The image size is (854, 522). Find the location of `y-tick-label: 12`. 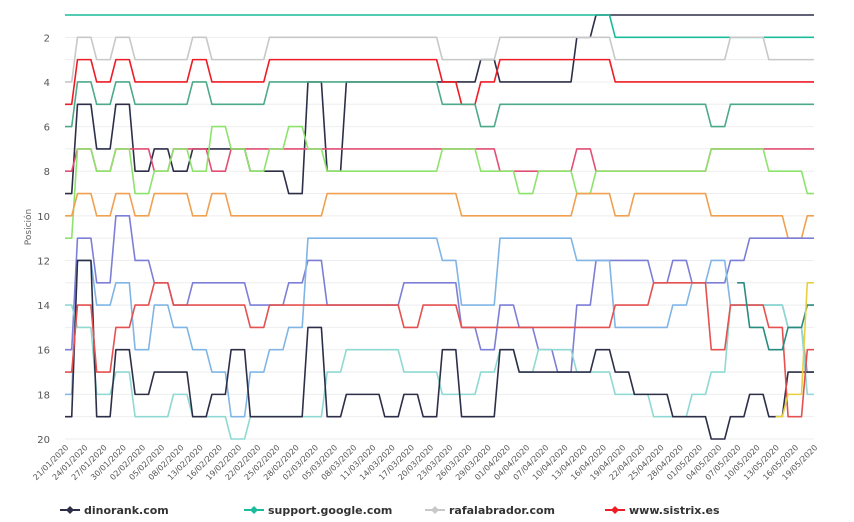

y-tick-label: 12 is located at coordinates (43, 261).